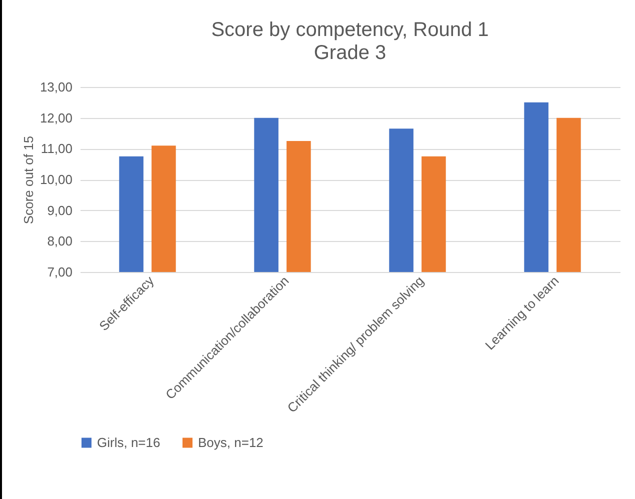 This screenshot has height=499, width=635. Describe the element at coordinates (59, 241) in the screenshot. I see `y-tick-label: 8,00` at that location.